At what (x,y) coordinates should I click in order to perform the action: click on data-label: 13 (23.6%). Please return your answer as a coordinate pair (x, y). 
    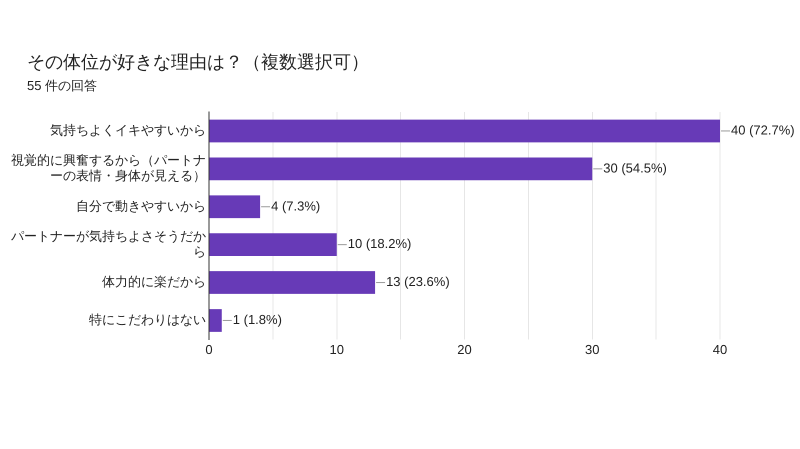
    Looking at the image, I should click on (418, 282).